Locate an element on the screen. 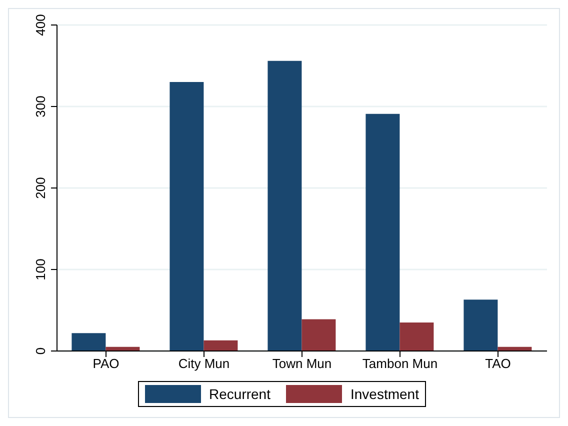 The height and width of the screenshot is (426, 568). y-tick-label: 400 is located at coordinates (40, 25).